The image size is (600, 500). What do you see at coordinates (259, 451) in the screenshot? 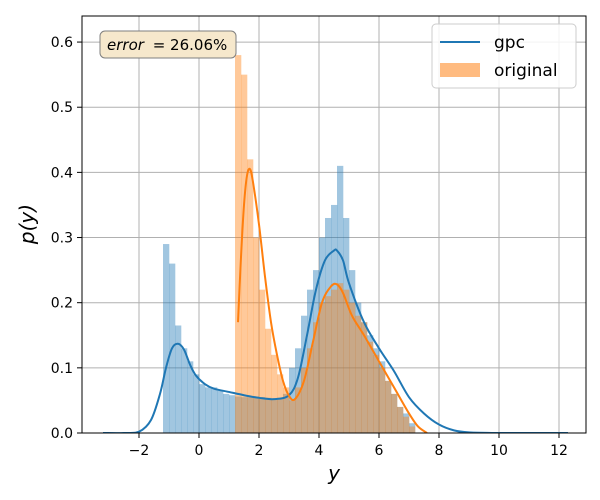
I see `x-tick-label: 2` at bounding box center [259, 451].